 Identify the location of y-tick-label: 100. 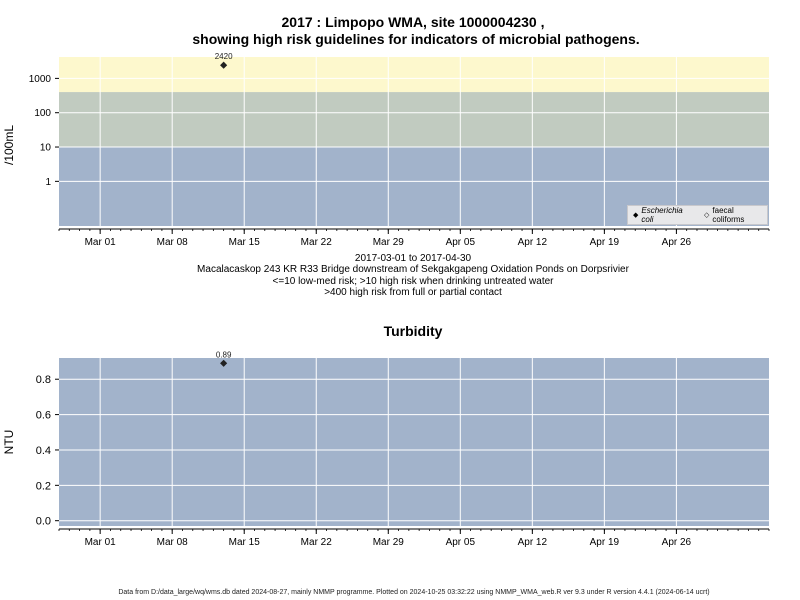
(42, 113).